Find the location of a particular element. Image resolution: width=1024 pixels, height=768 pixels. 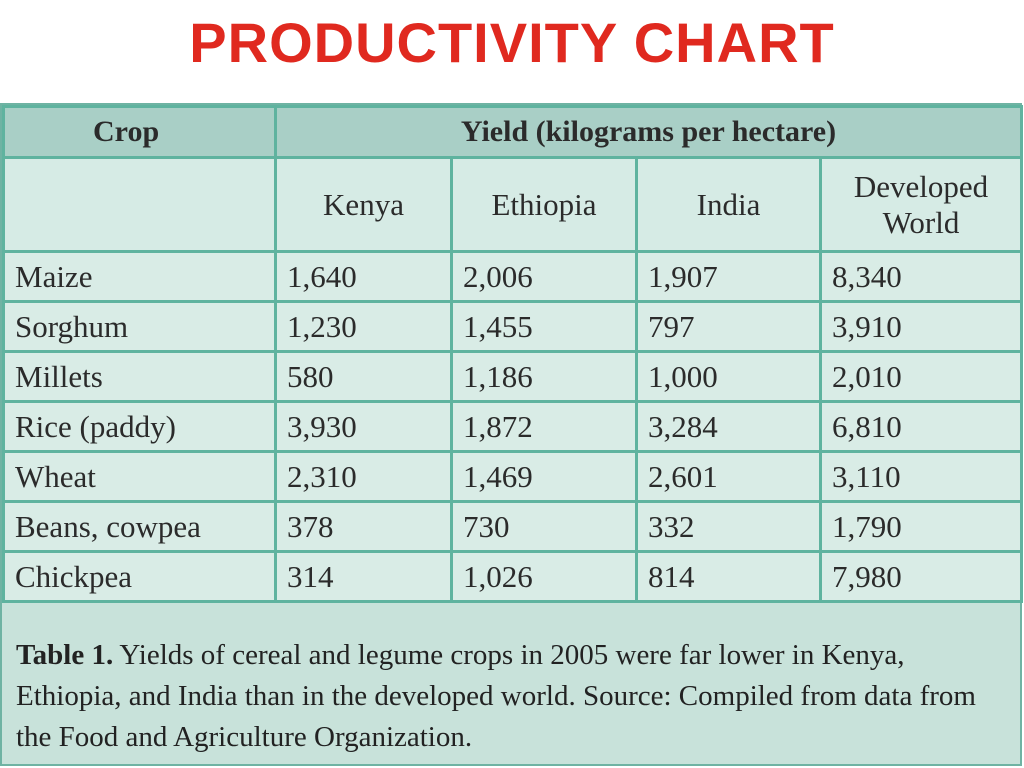

value-cell: 1,640 is located at coordinates (363, 276).